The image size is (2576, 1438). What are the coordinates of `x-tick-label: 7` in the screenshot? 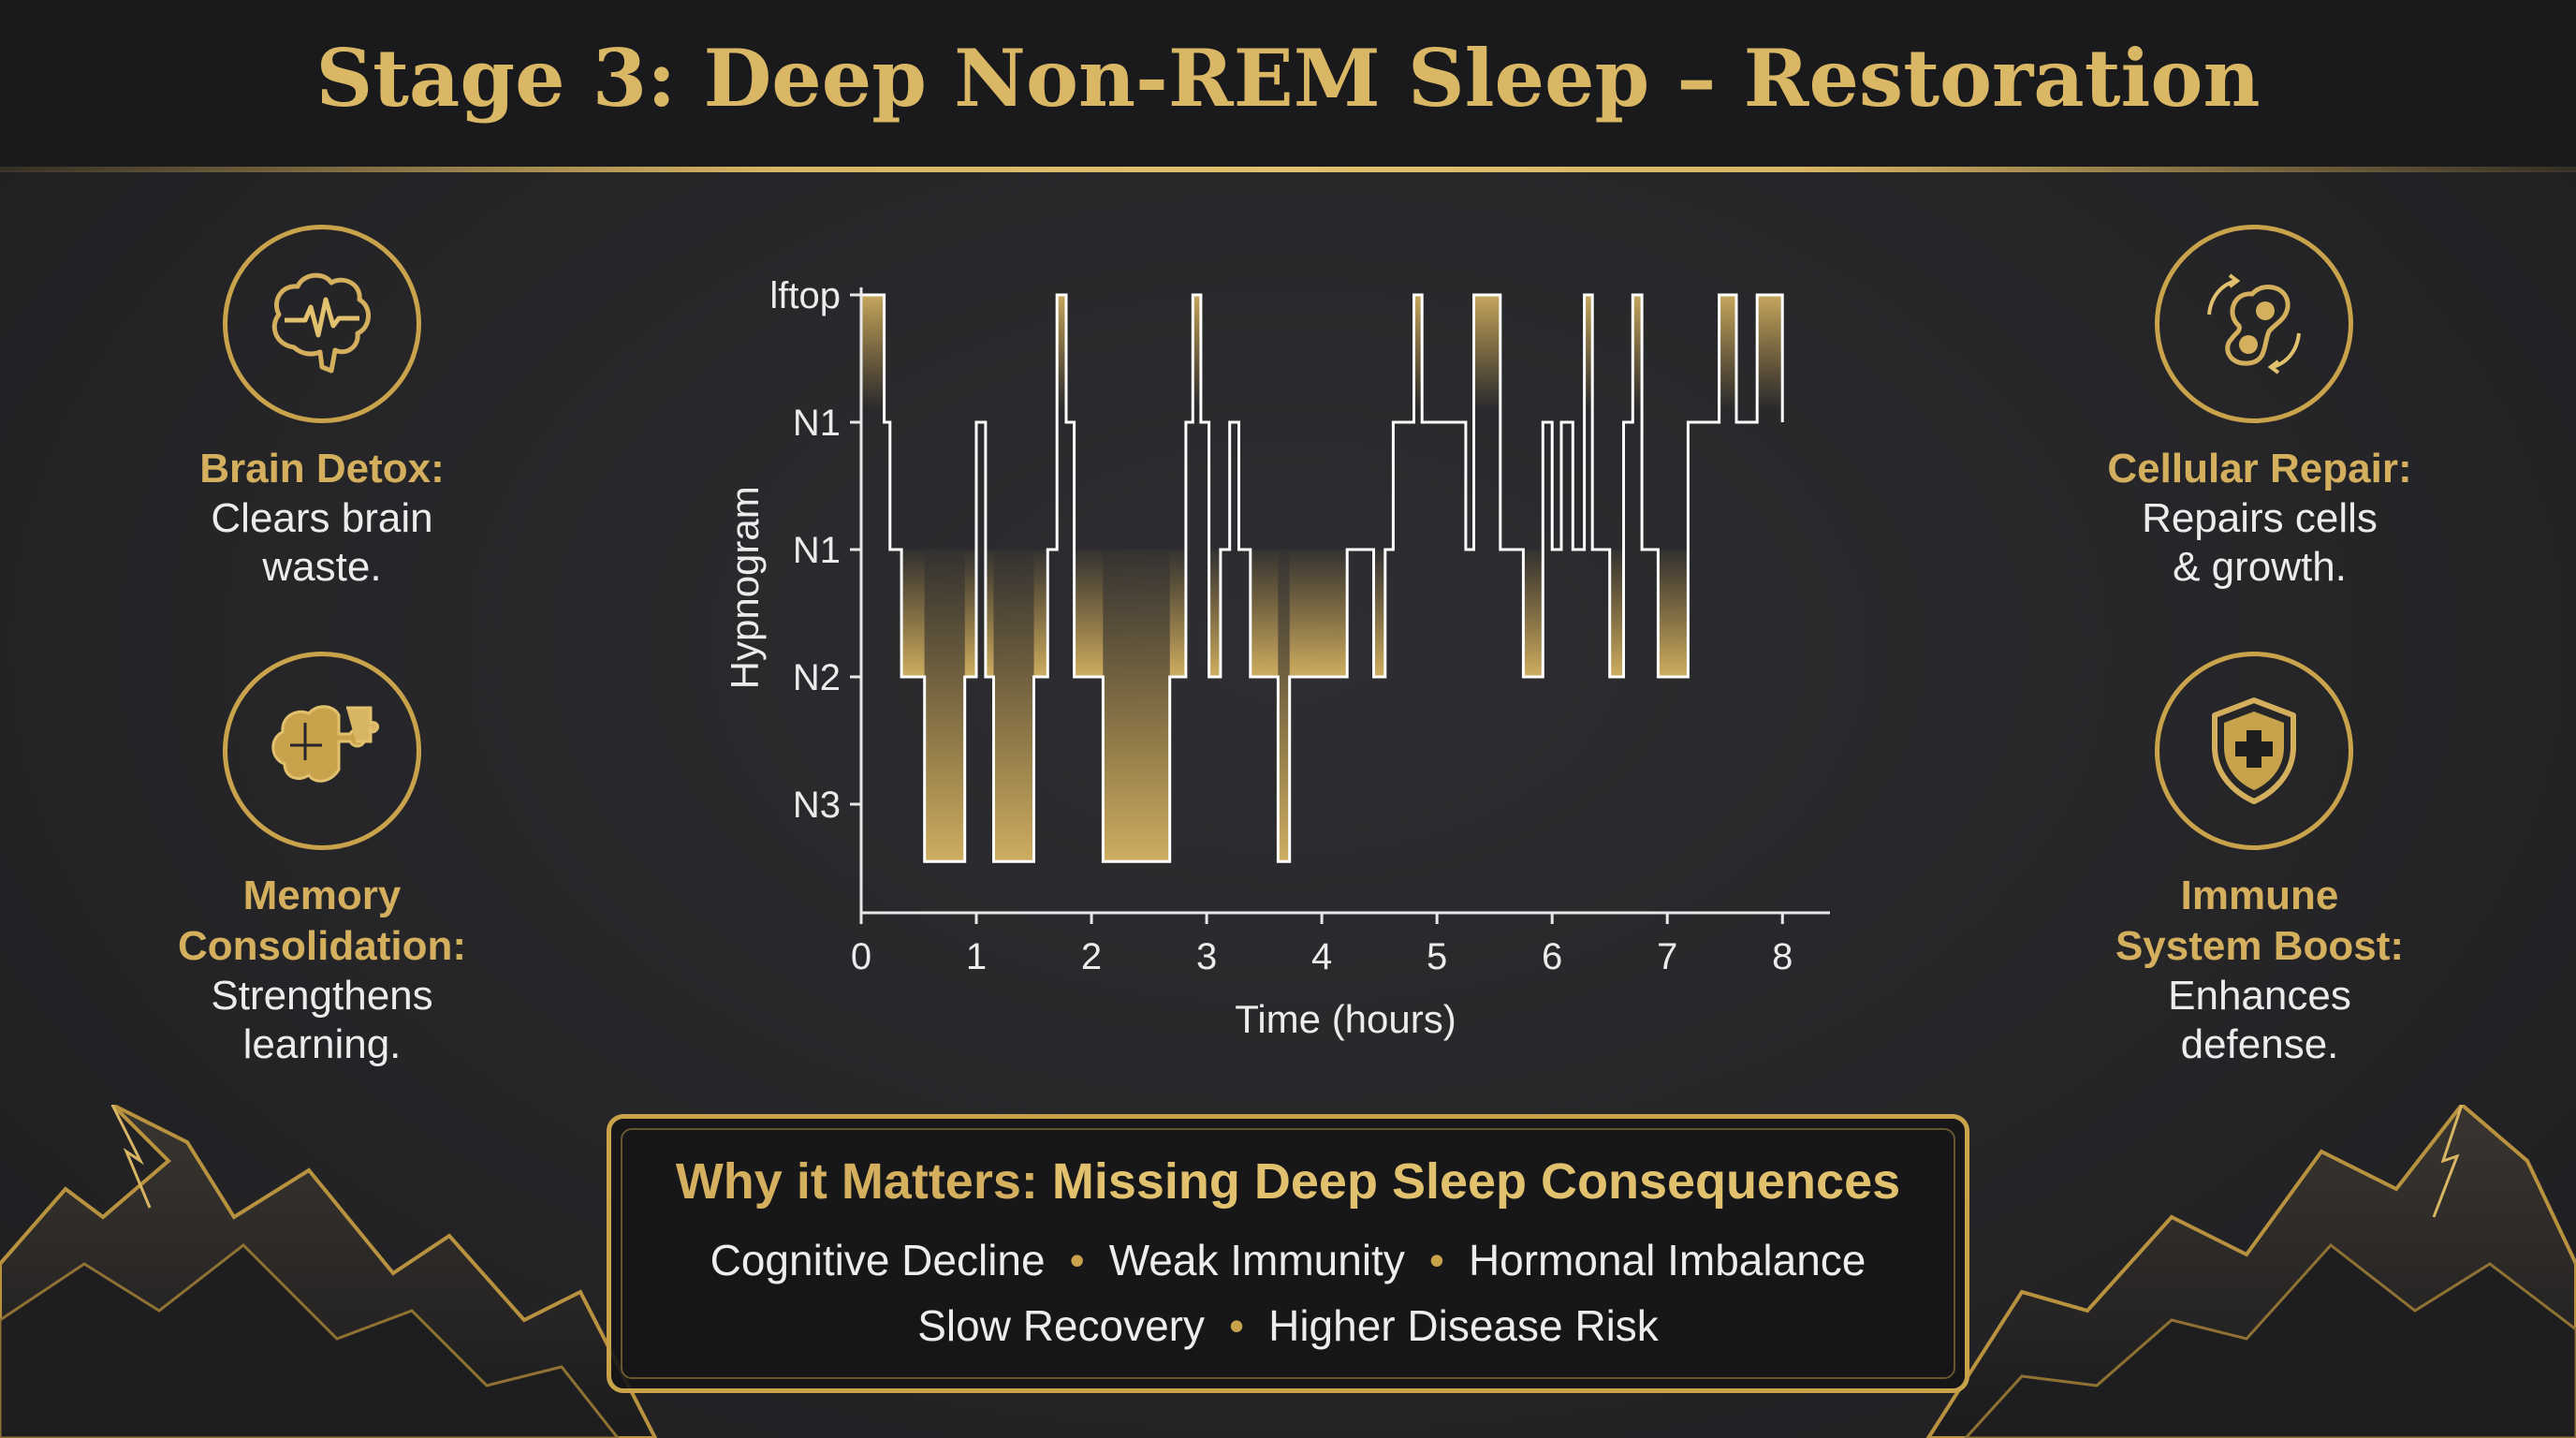 It's located at (1667, 956).